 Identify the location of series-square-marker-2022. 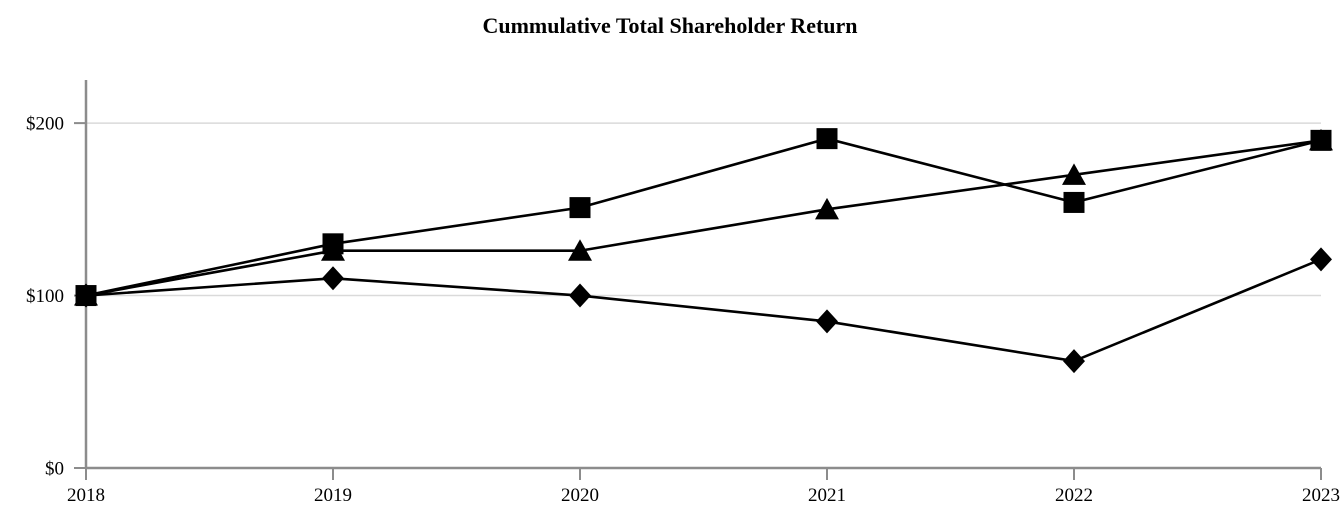
(1074, 202).